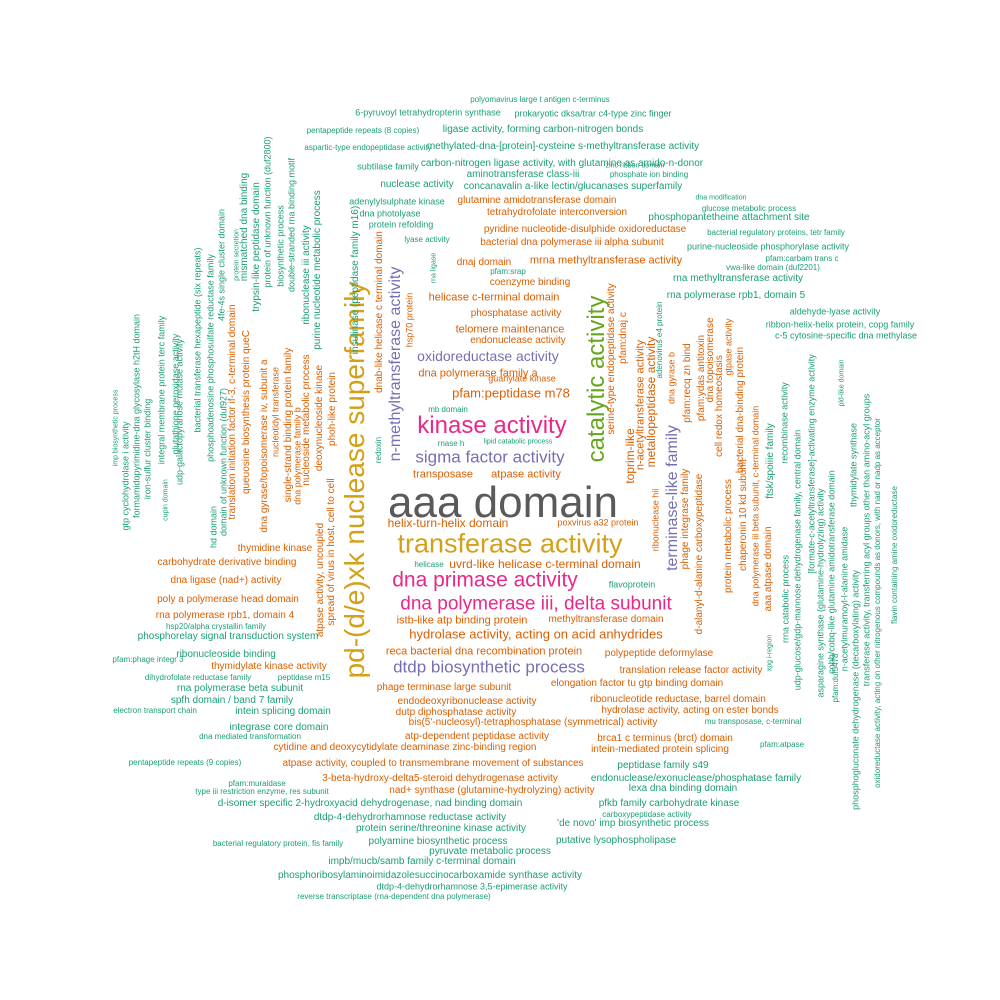 The width and height of the screenshot is (1000, 1000). I want to click on word: nucleoside metabolic process, so click(306, 420).